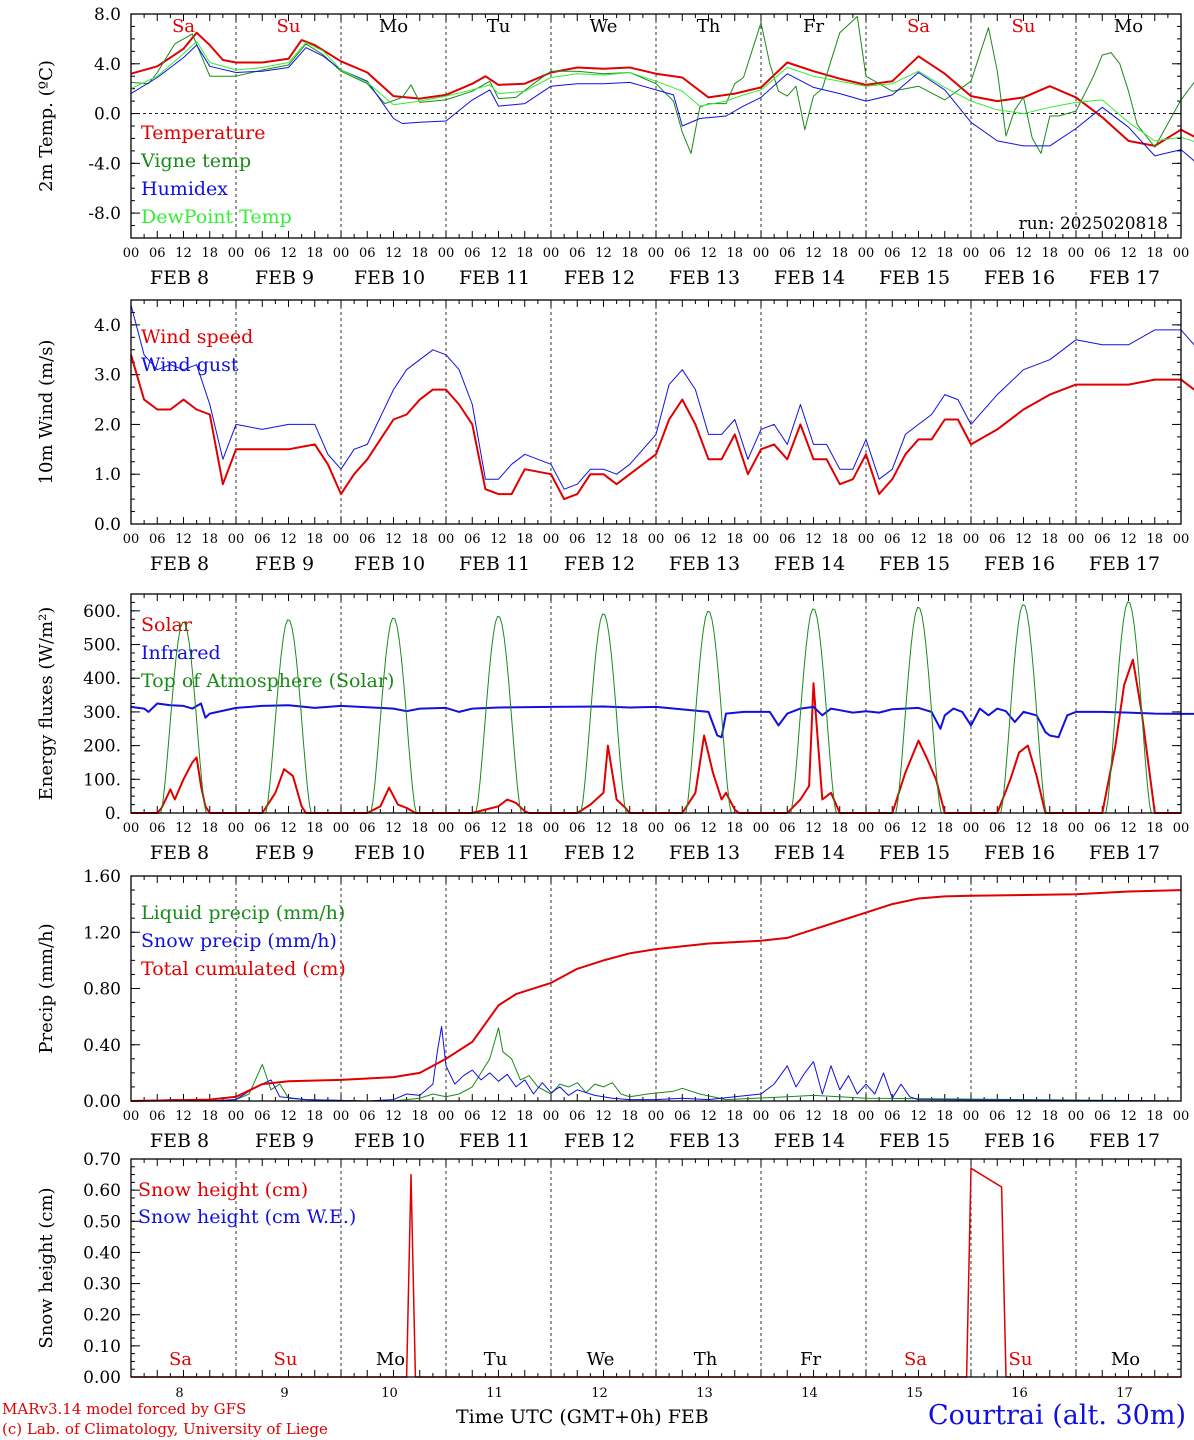  Describe the element at coordinates (46, 988) in the screenshot. I see `y-axis-label: Precip (mm/h)` at that location.